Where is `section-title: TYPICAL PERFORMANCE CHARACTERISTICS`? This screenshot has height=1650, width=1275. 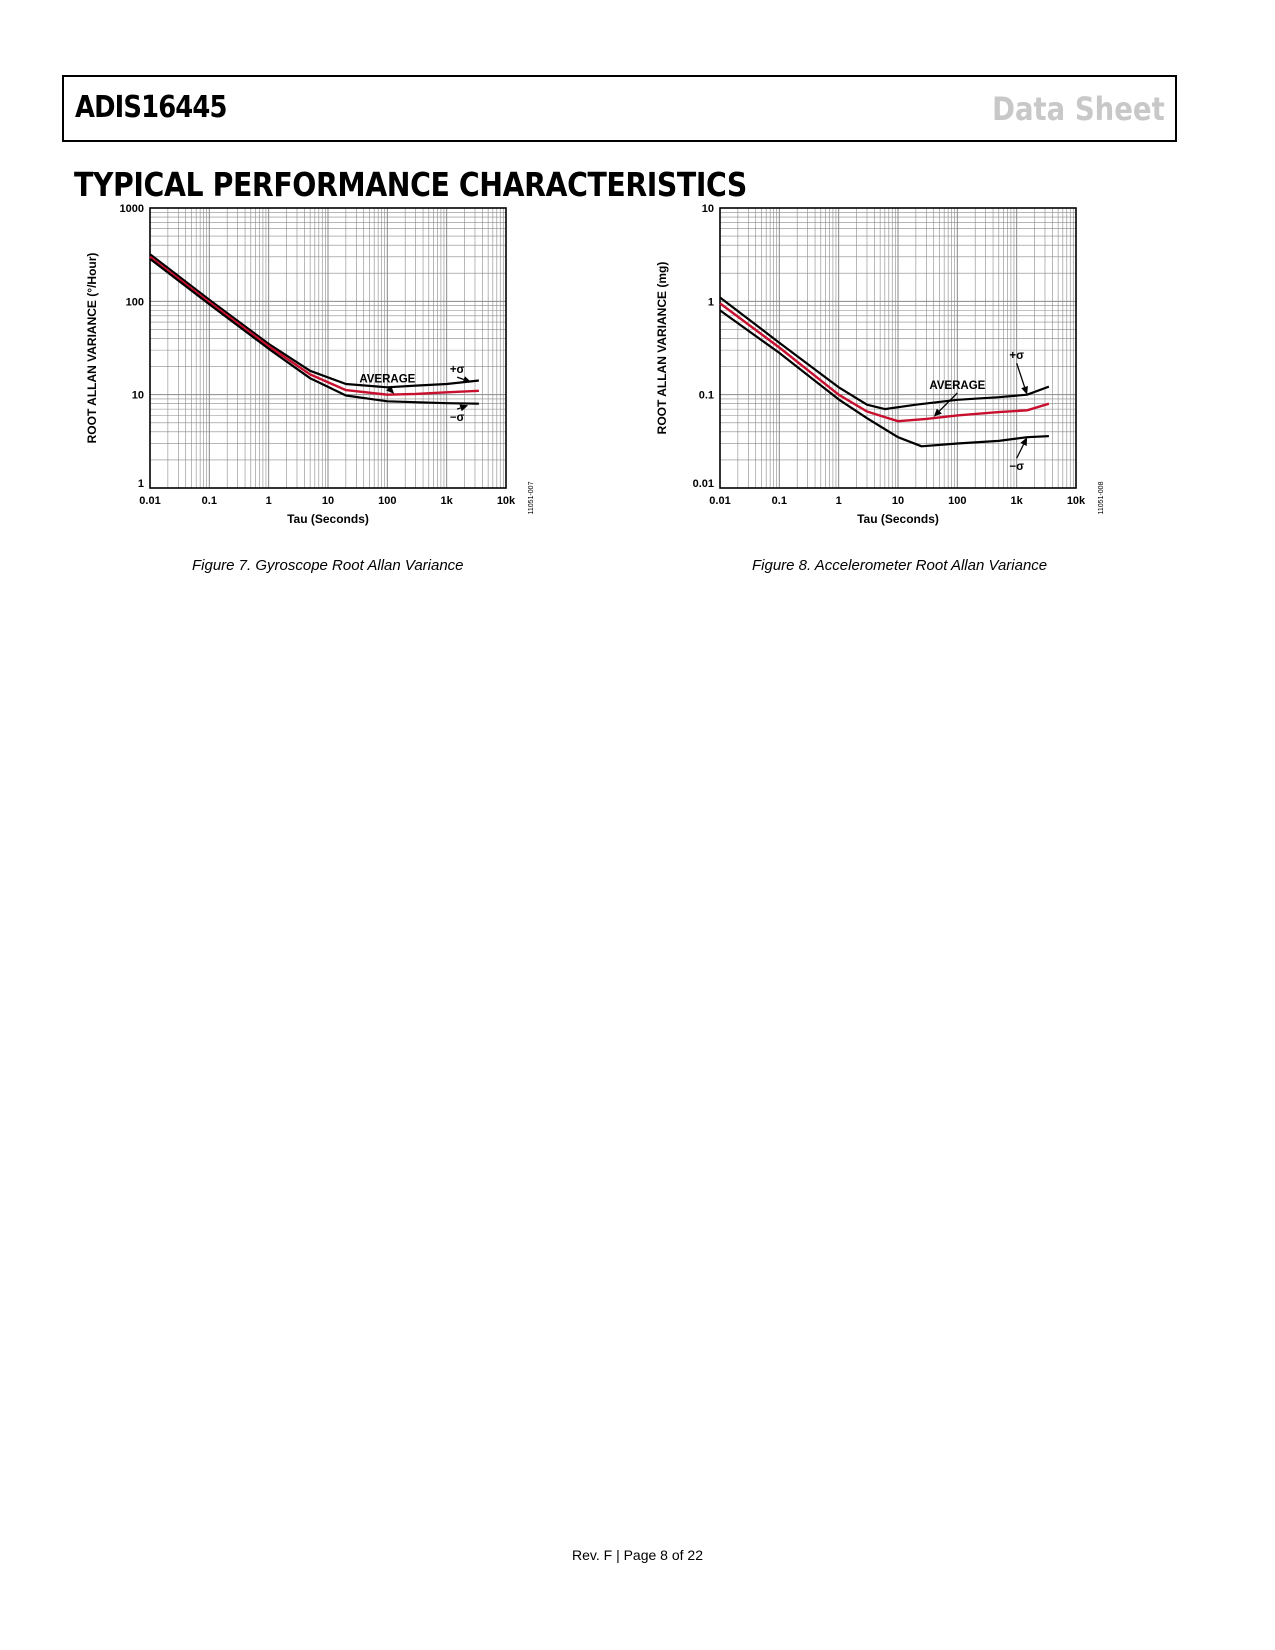 section-title: TYPICAL PERFORMANCE CHARACTERISTICS is located at coordinates (410, 184).